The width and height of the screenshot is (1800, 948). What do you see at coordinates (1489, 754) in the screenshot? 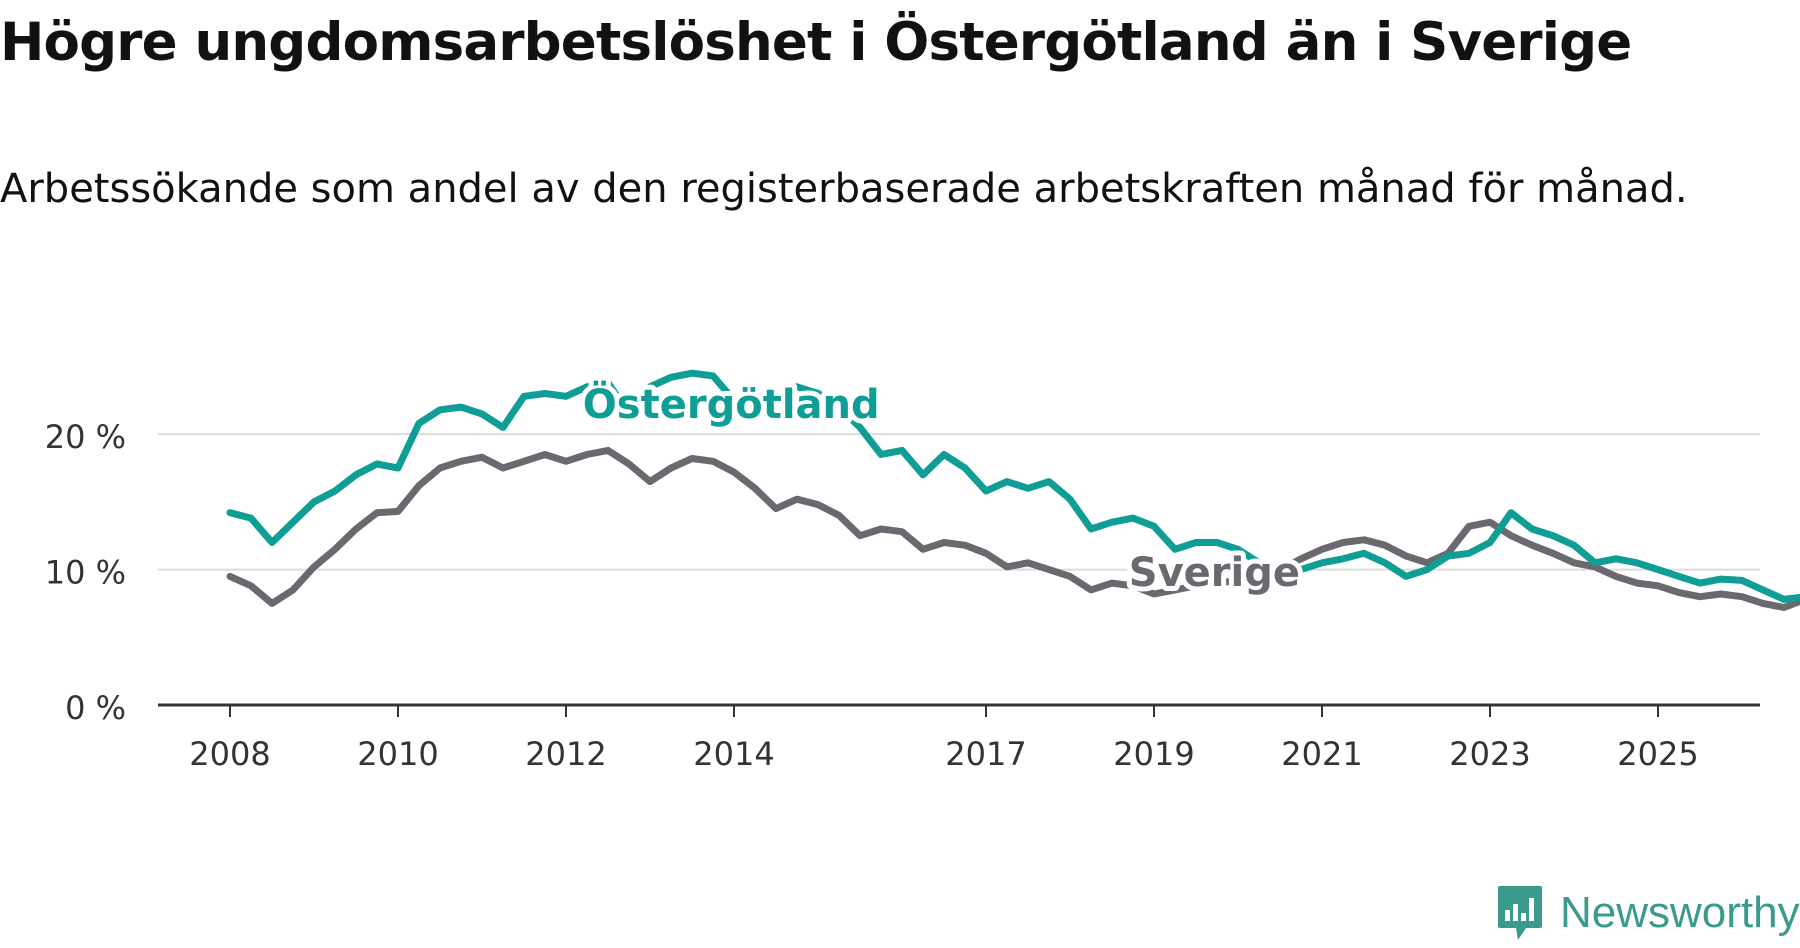
I see `x-tick-label: 2023` at bounding box center [1489, 754].